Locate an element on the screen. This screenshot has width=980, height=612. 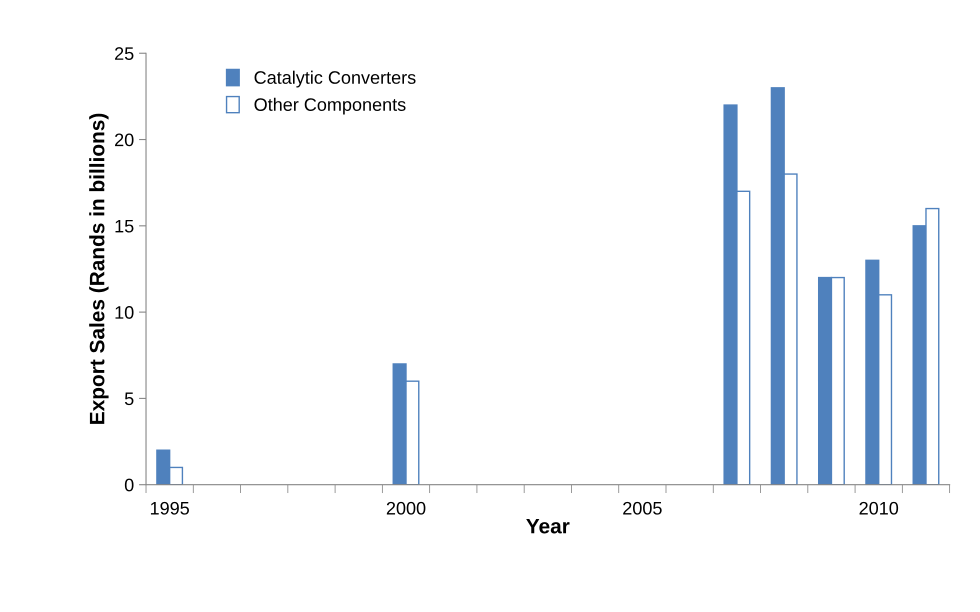
legend-label: Other Components is located at coordinates (330, 106).